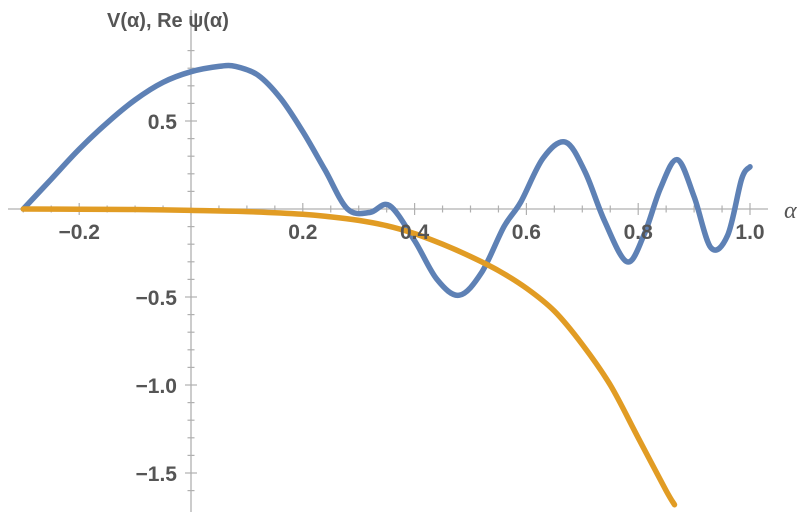 The width and height of the screenshot is (803, 516). I want to click on x-tick-label: 1.0, so click(749, 232).